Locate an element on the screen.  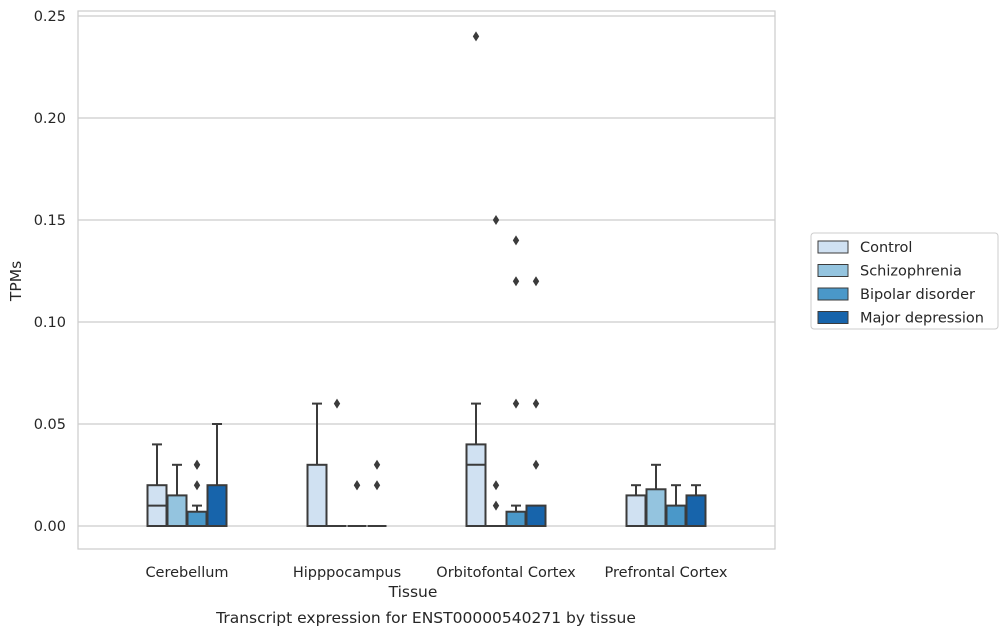
y-tick-label: 0.15 is located at coordinates (50, 221).